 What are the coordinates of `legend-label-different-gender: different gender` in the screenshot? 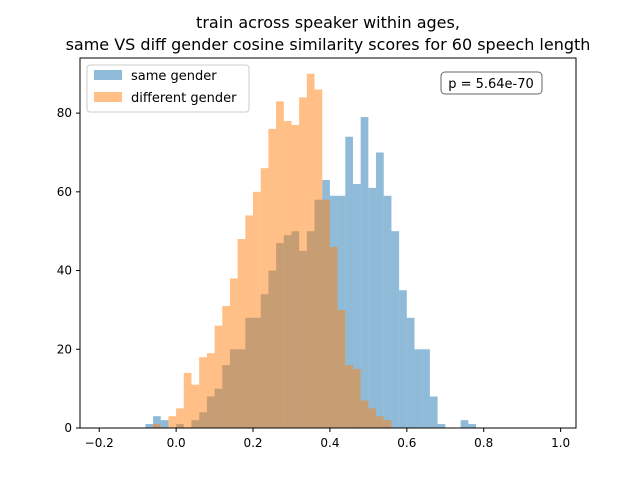 It's located at (184, 98).